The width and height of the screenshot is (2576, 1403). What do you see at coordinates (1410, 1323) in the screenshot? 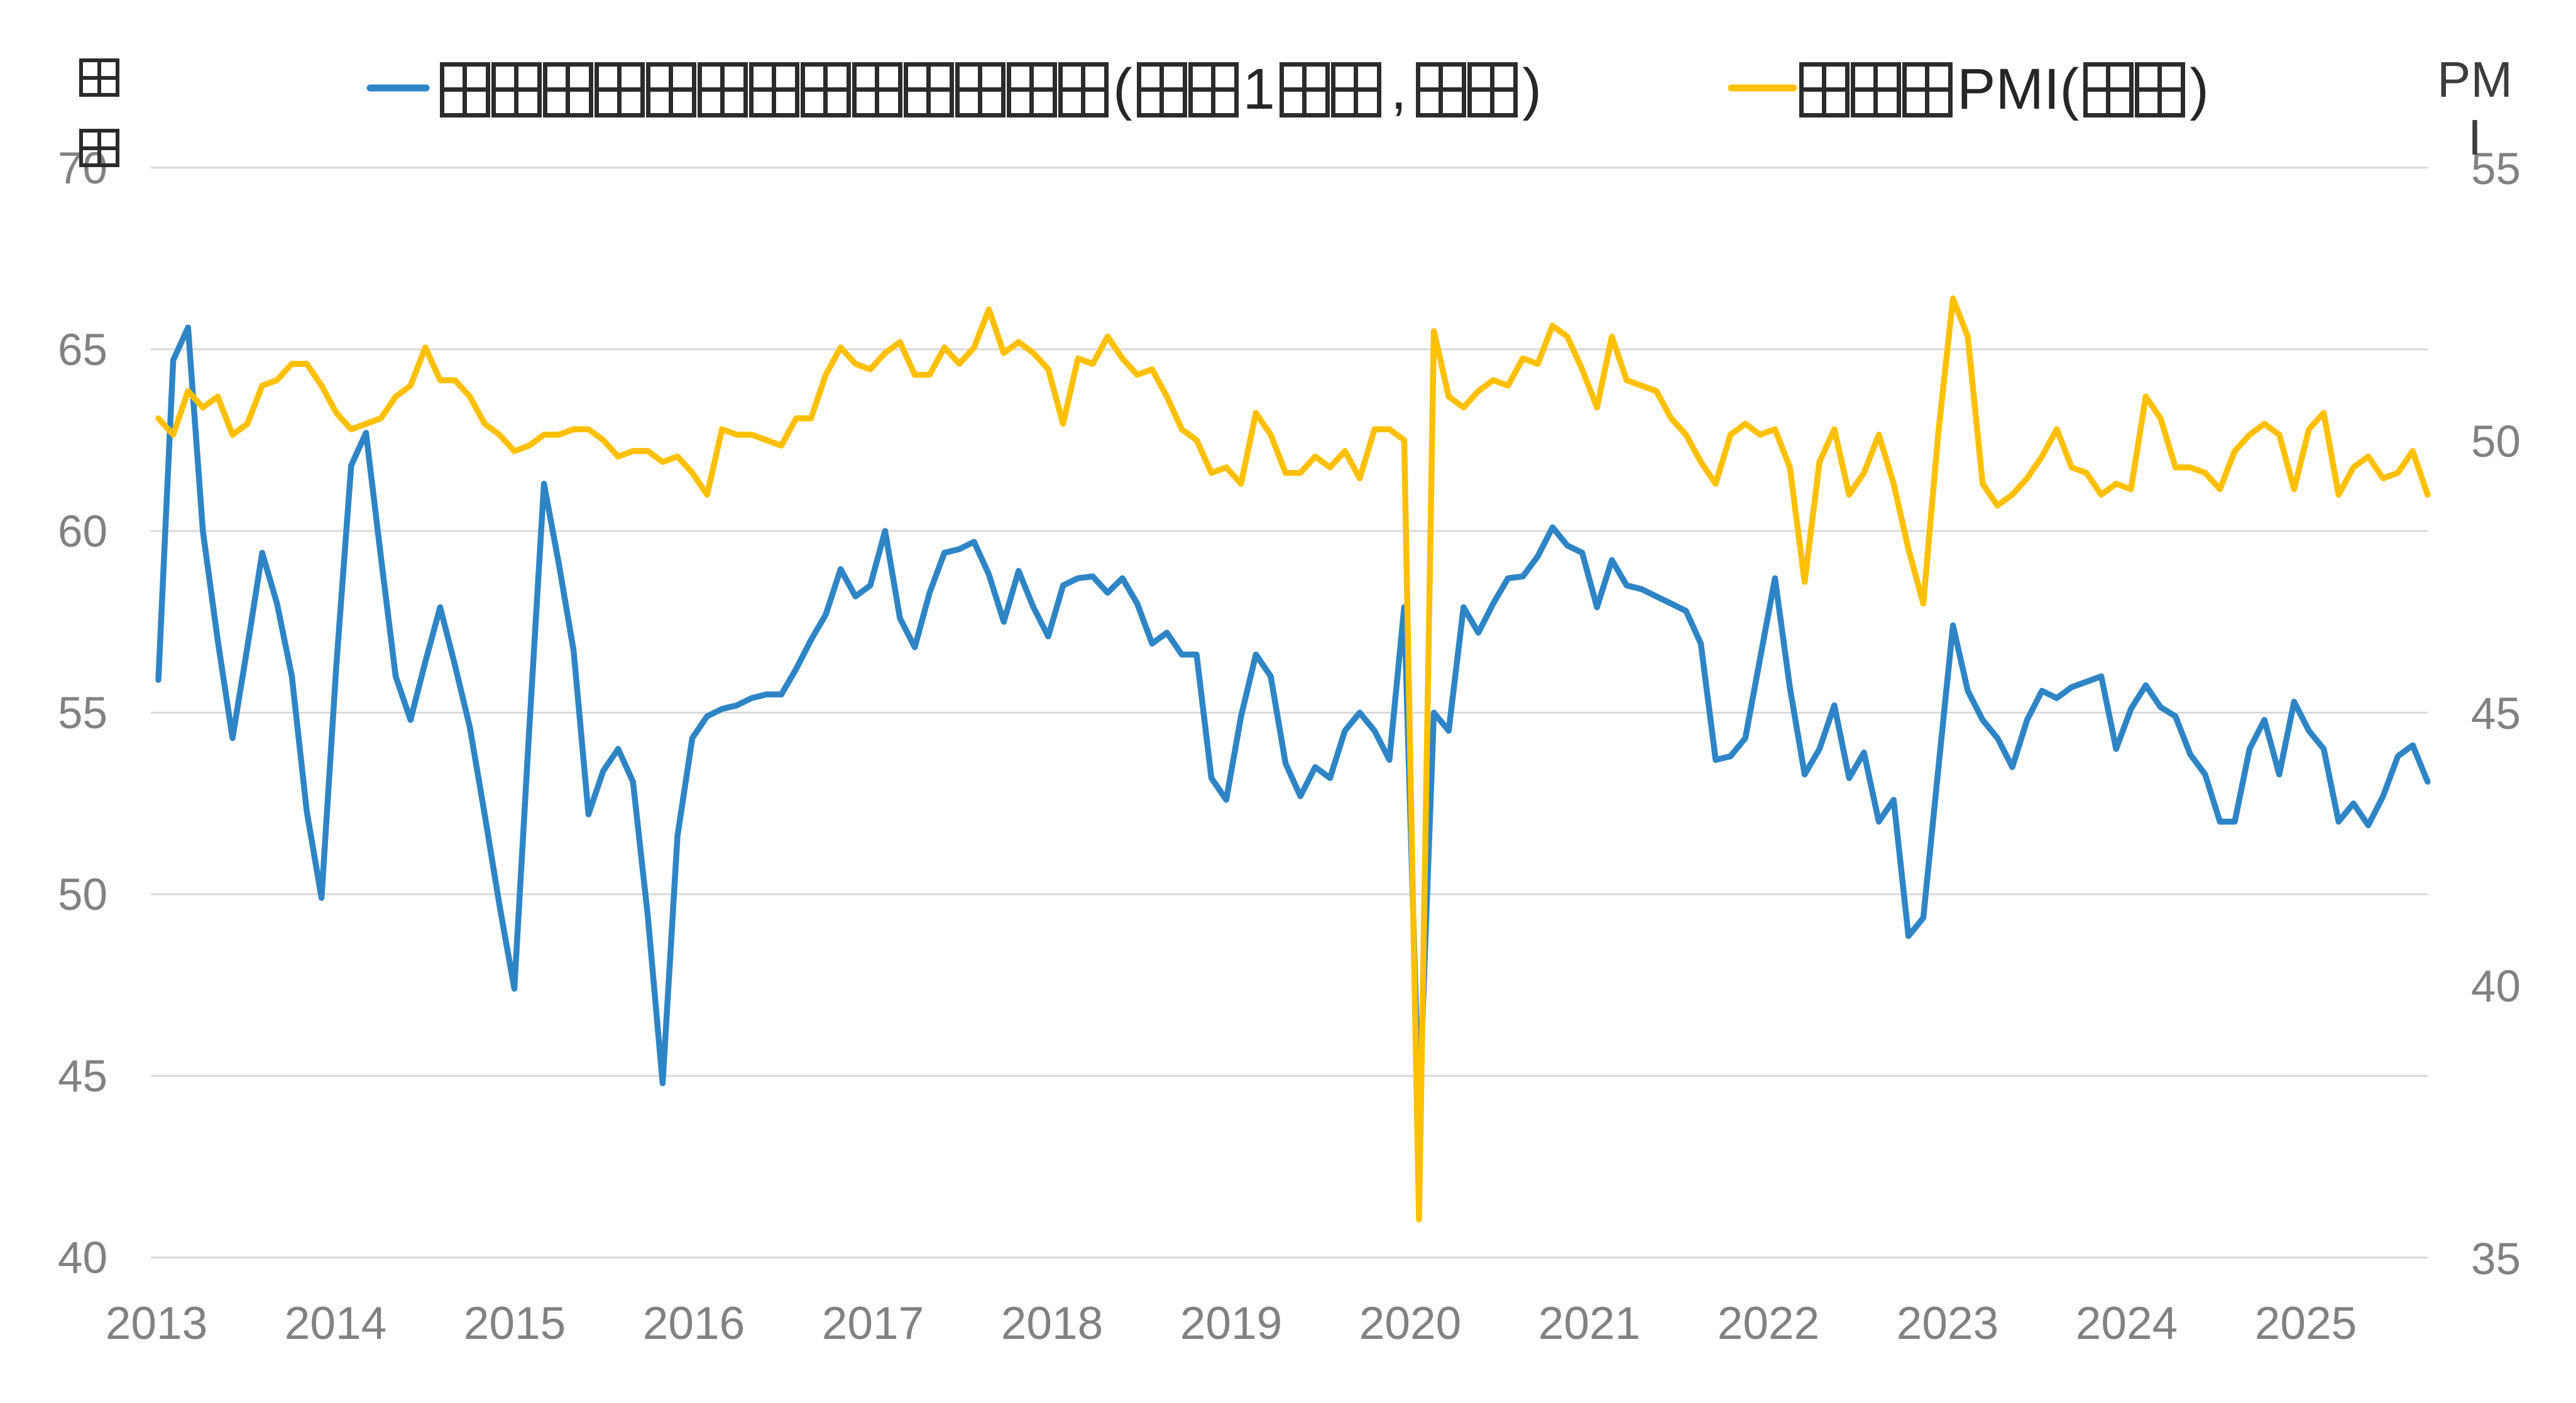
I see `svg-text: 2020` at bounding box center [1410, 1323].